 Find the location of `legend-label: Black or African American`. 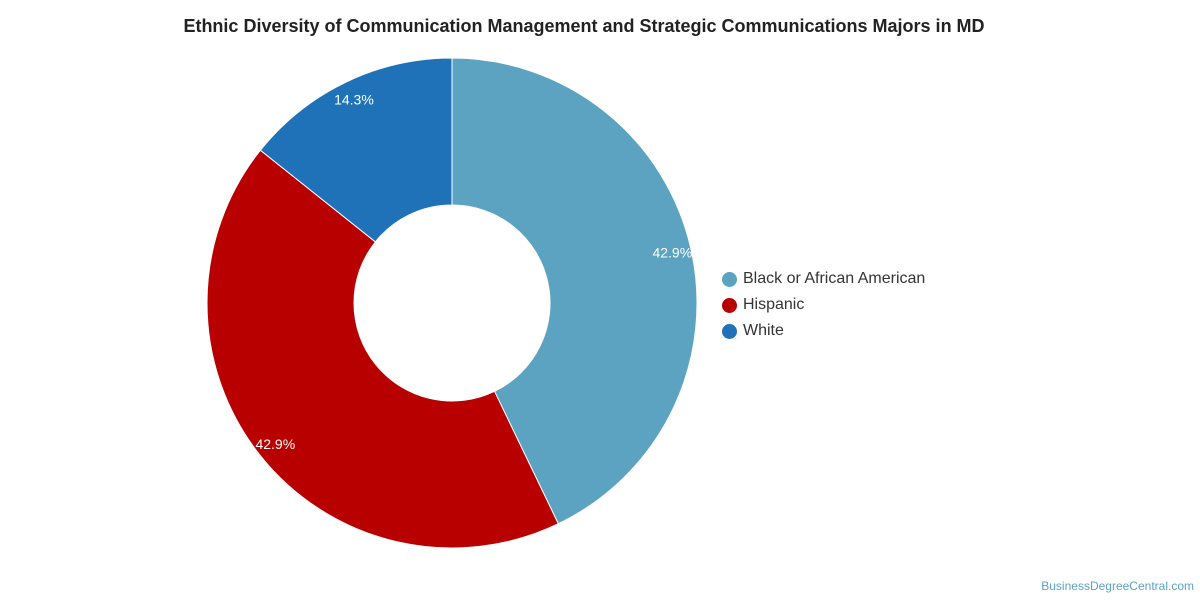

legend-label: Black or African American is located at coordinates (834, 278).